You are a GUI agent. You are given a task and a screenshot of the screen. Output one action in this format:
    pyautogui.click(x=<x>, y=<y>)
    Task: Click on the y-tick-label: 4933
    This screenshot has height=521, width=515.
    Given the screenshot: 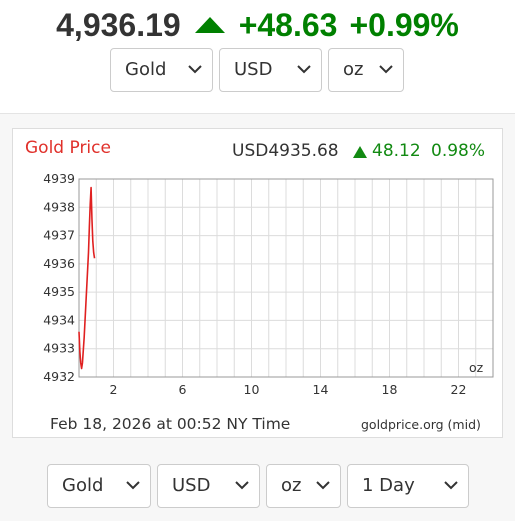 What is the action you would take?
    pyautogui.click(x=59, y=348)
    